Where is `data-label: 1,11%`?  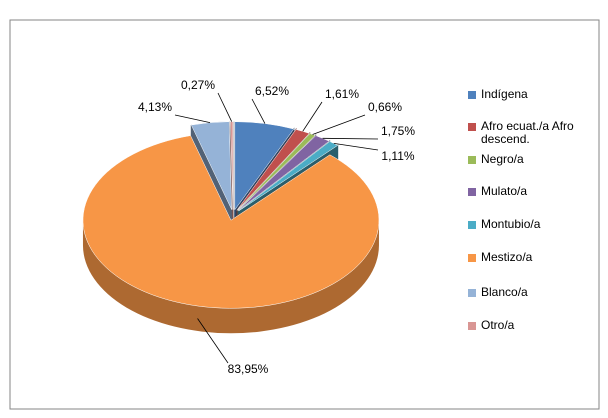
data-label: 1,11% is located at coordinates (397, 156).